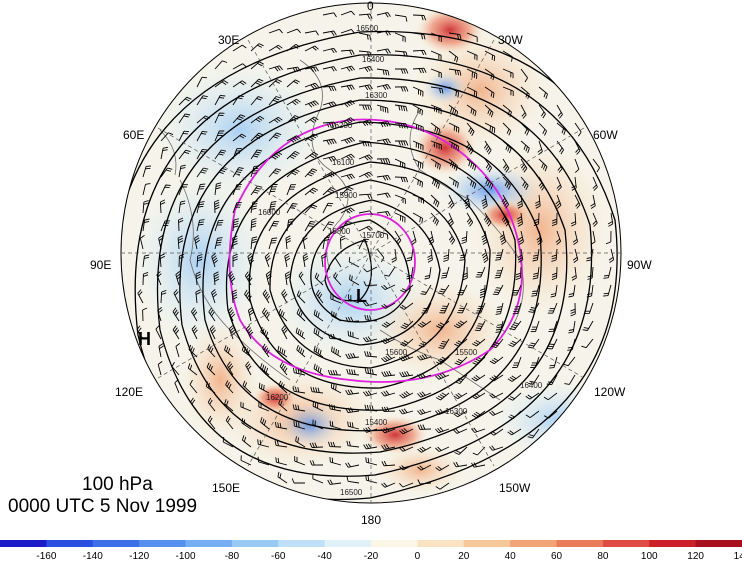  What do you see at coordinates (466, 352) in the screenshot?
I see `contour-label: 15500` at bounding box center [466, 352].